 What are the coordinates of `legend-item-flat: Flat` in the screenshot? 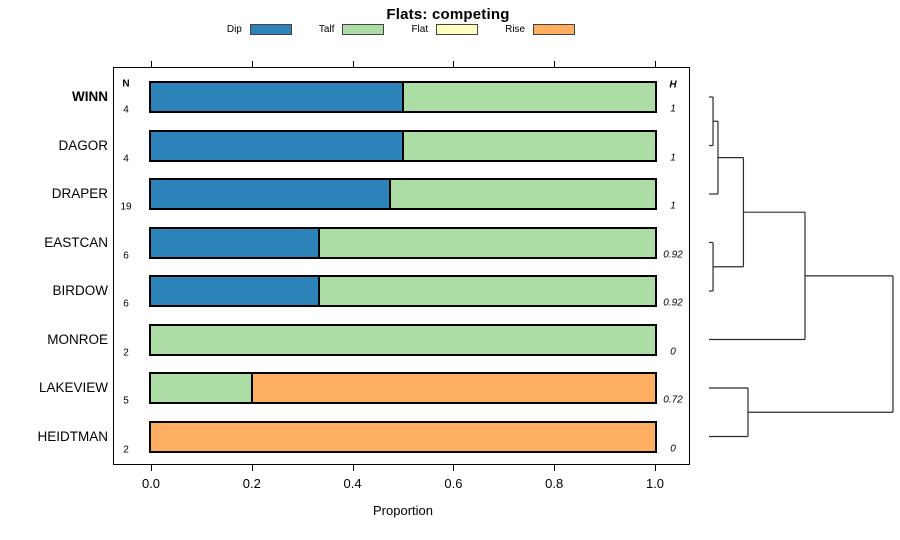 It's located at (445, 29).